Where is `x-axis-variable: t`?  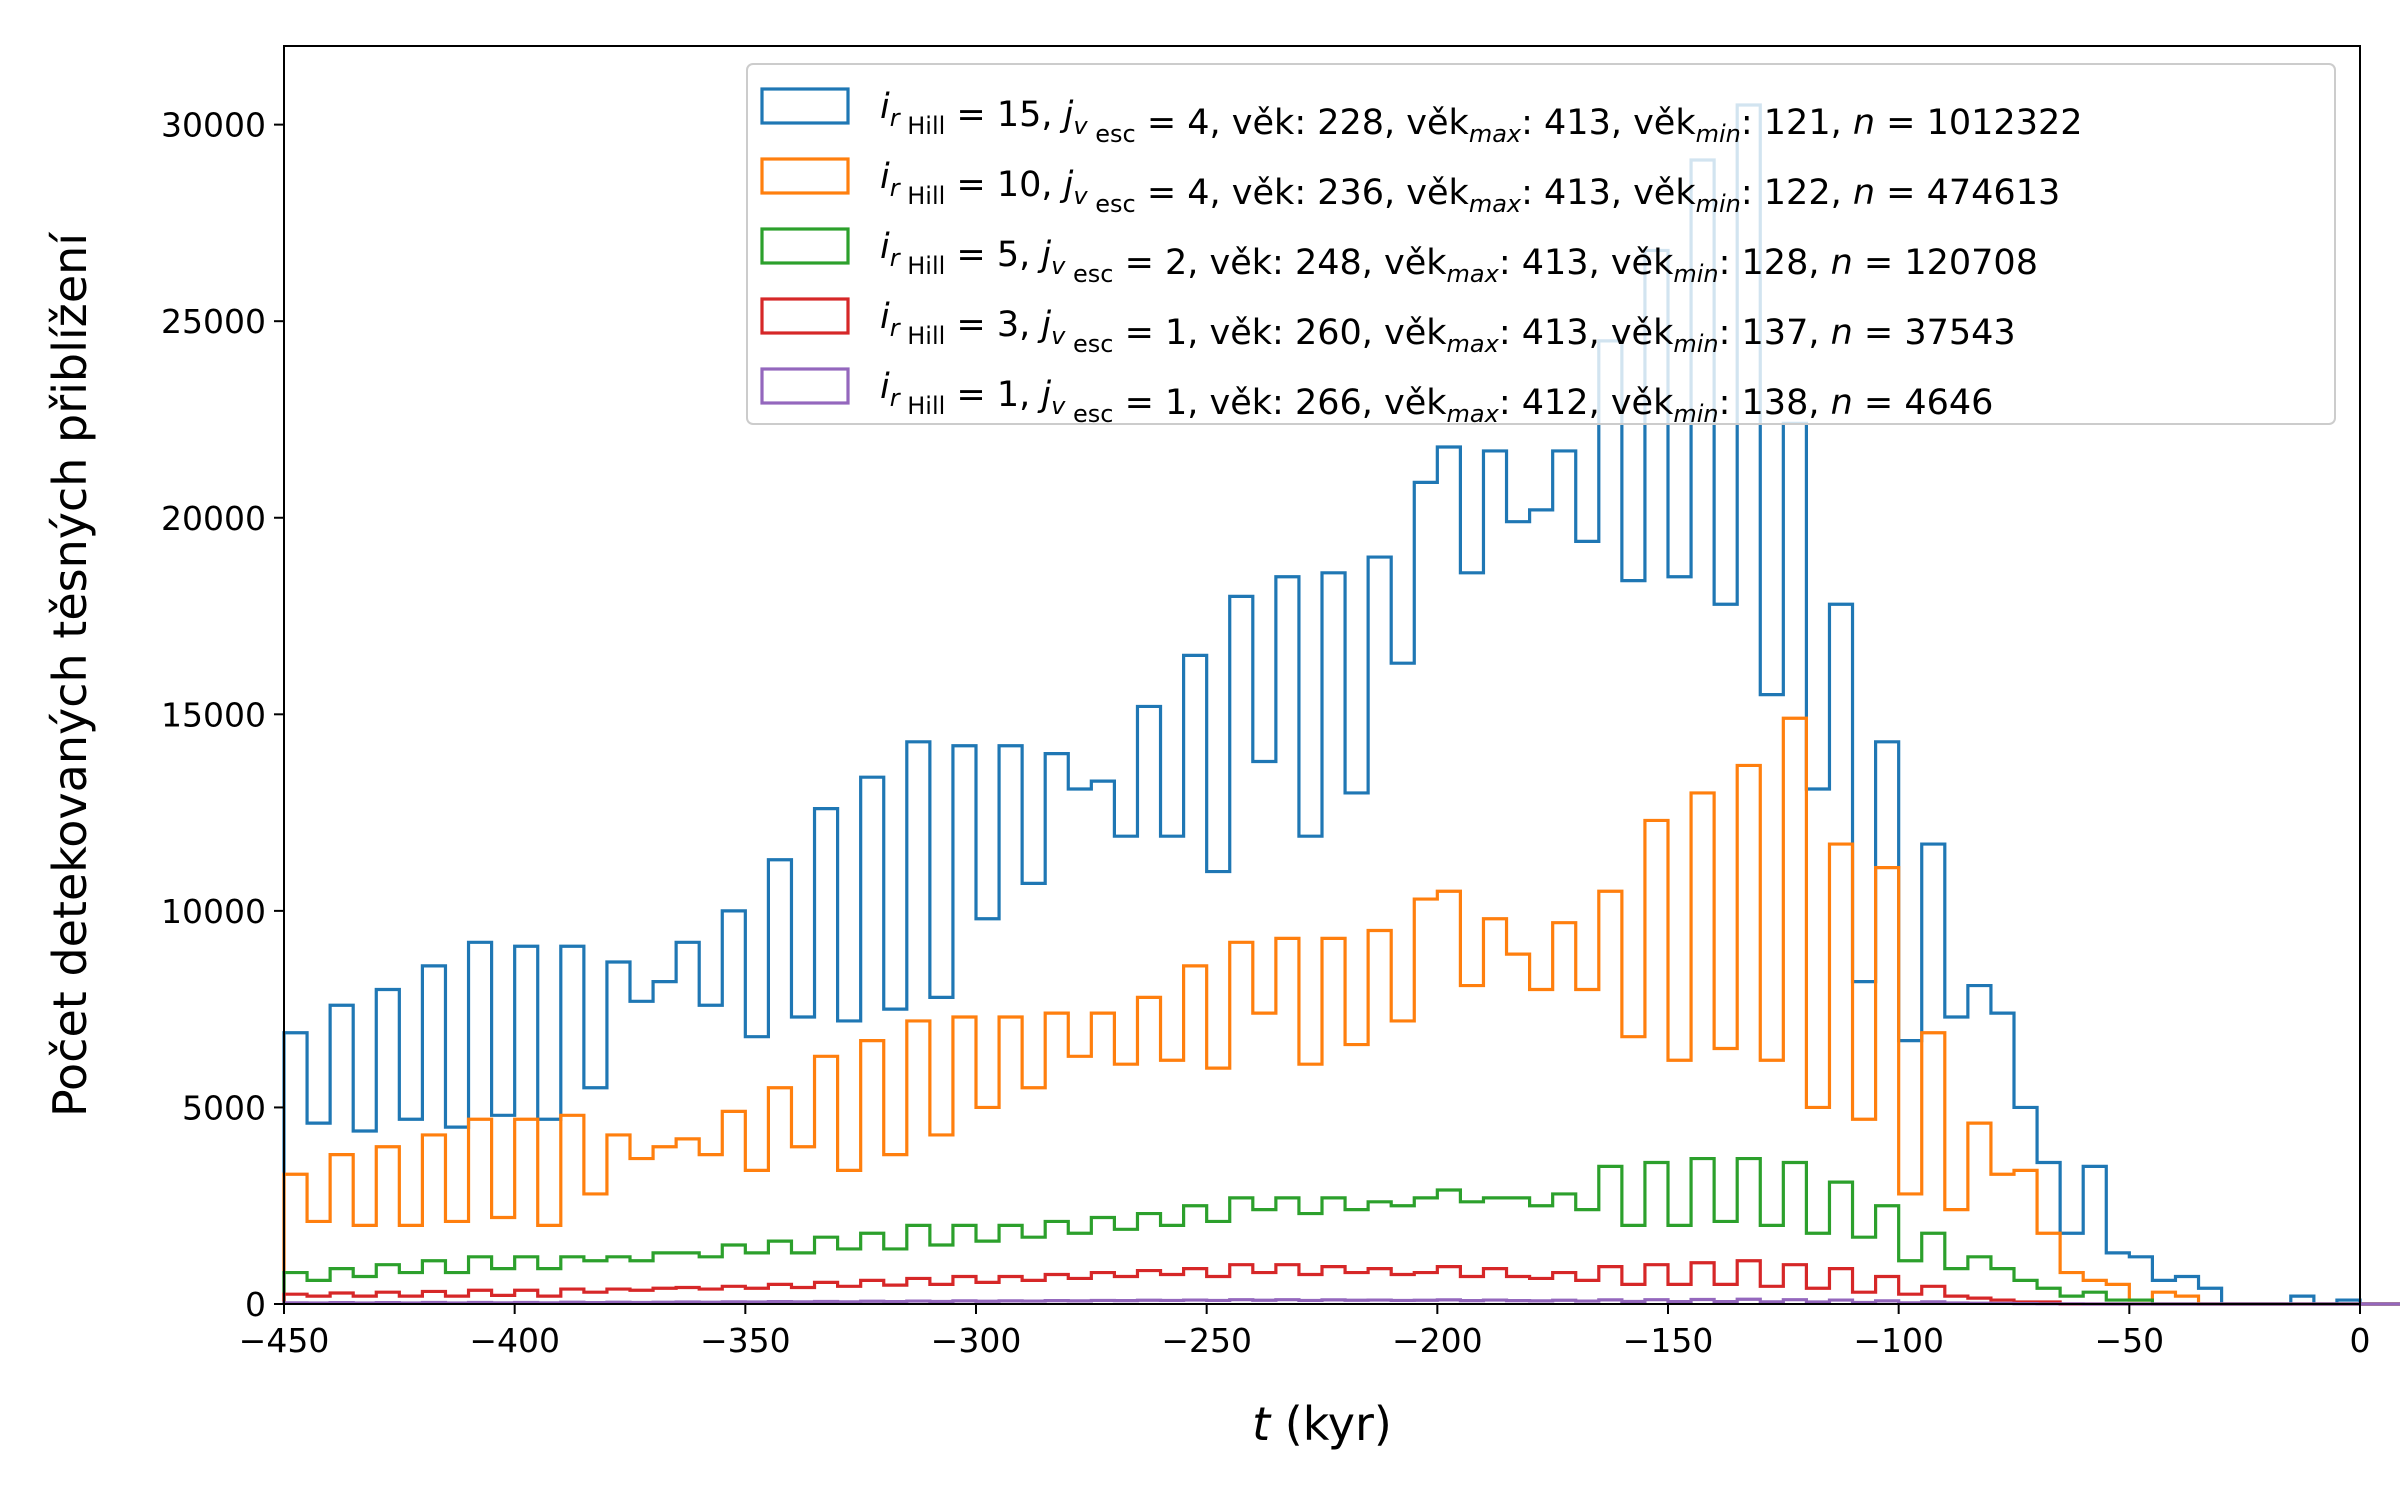 x-axis-variable: t is located at coordinates (1262, 1424).